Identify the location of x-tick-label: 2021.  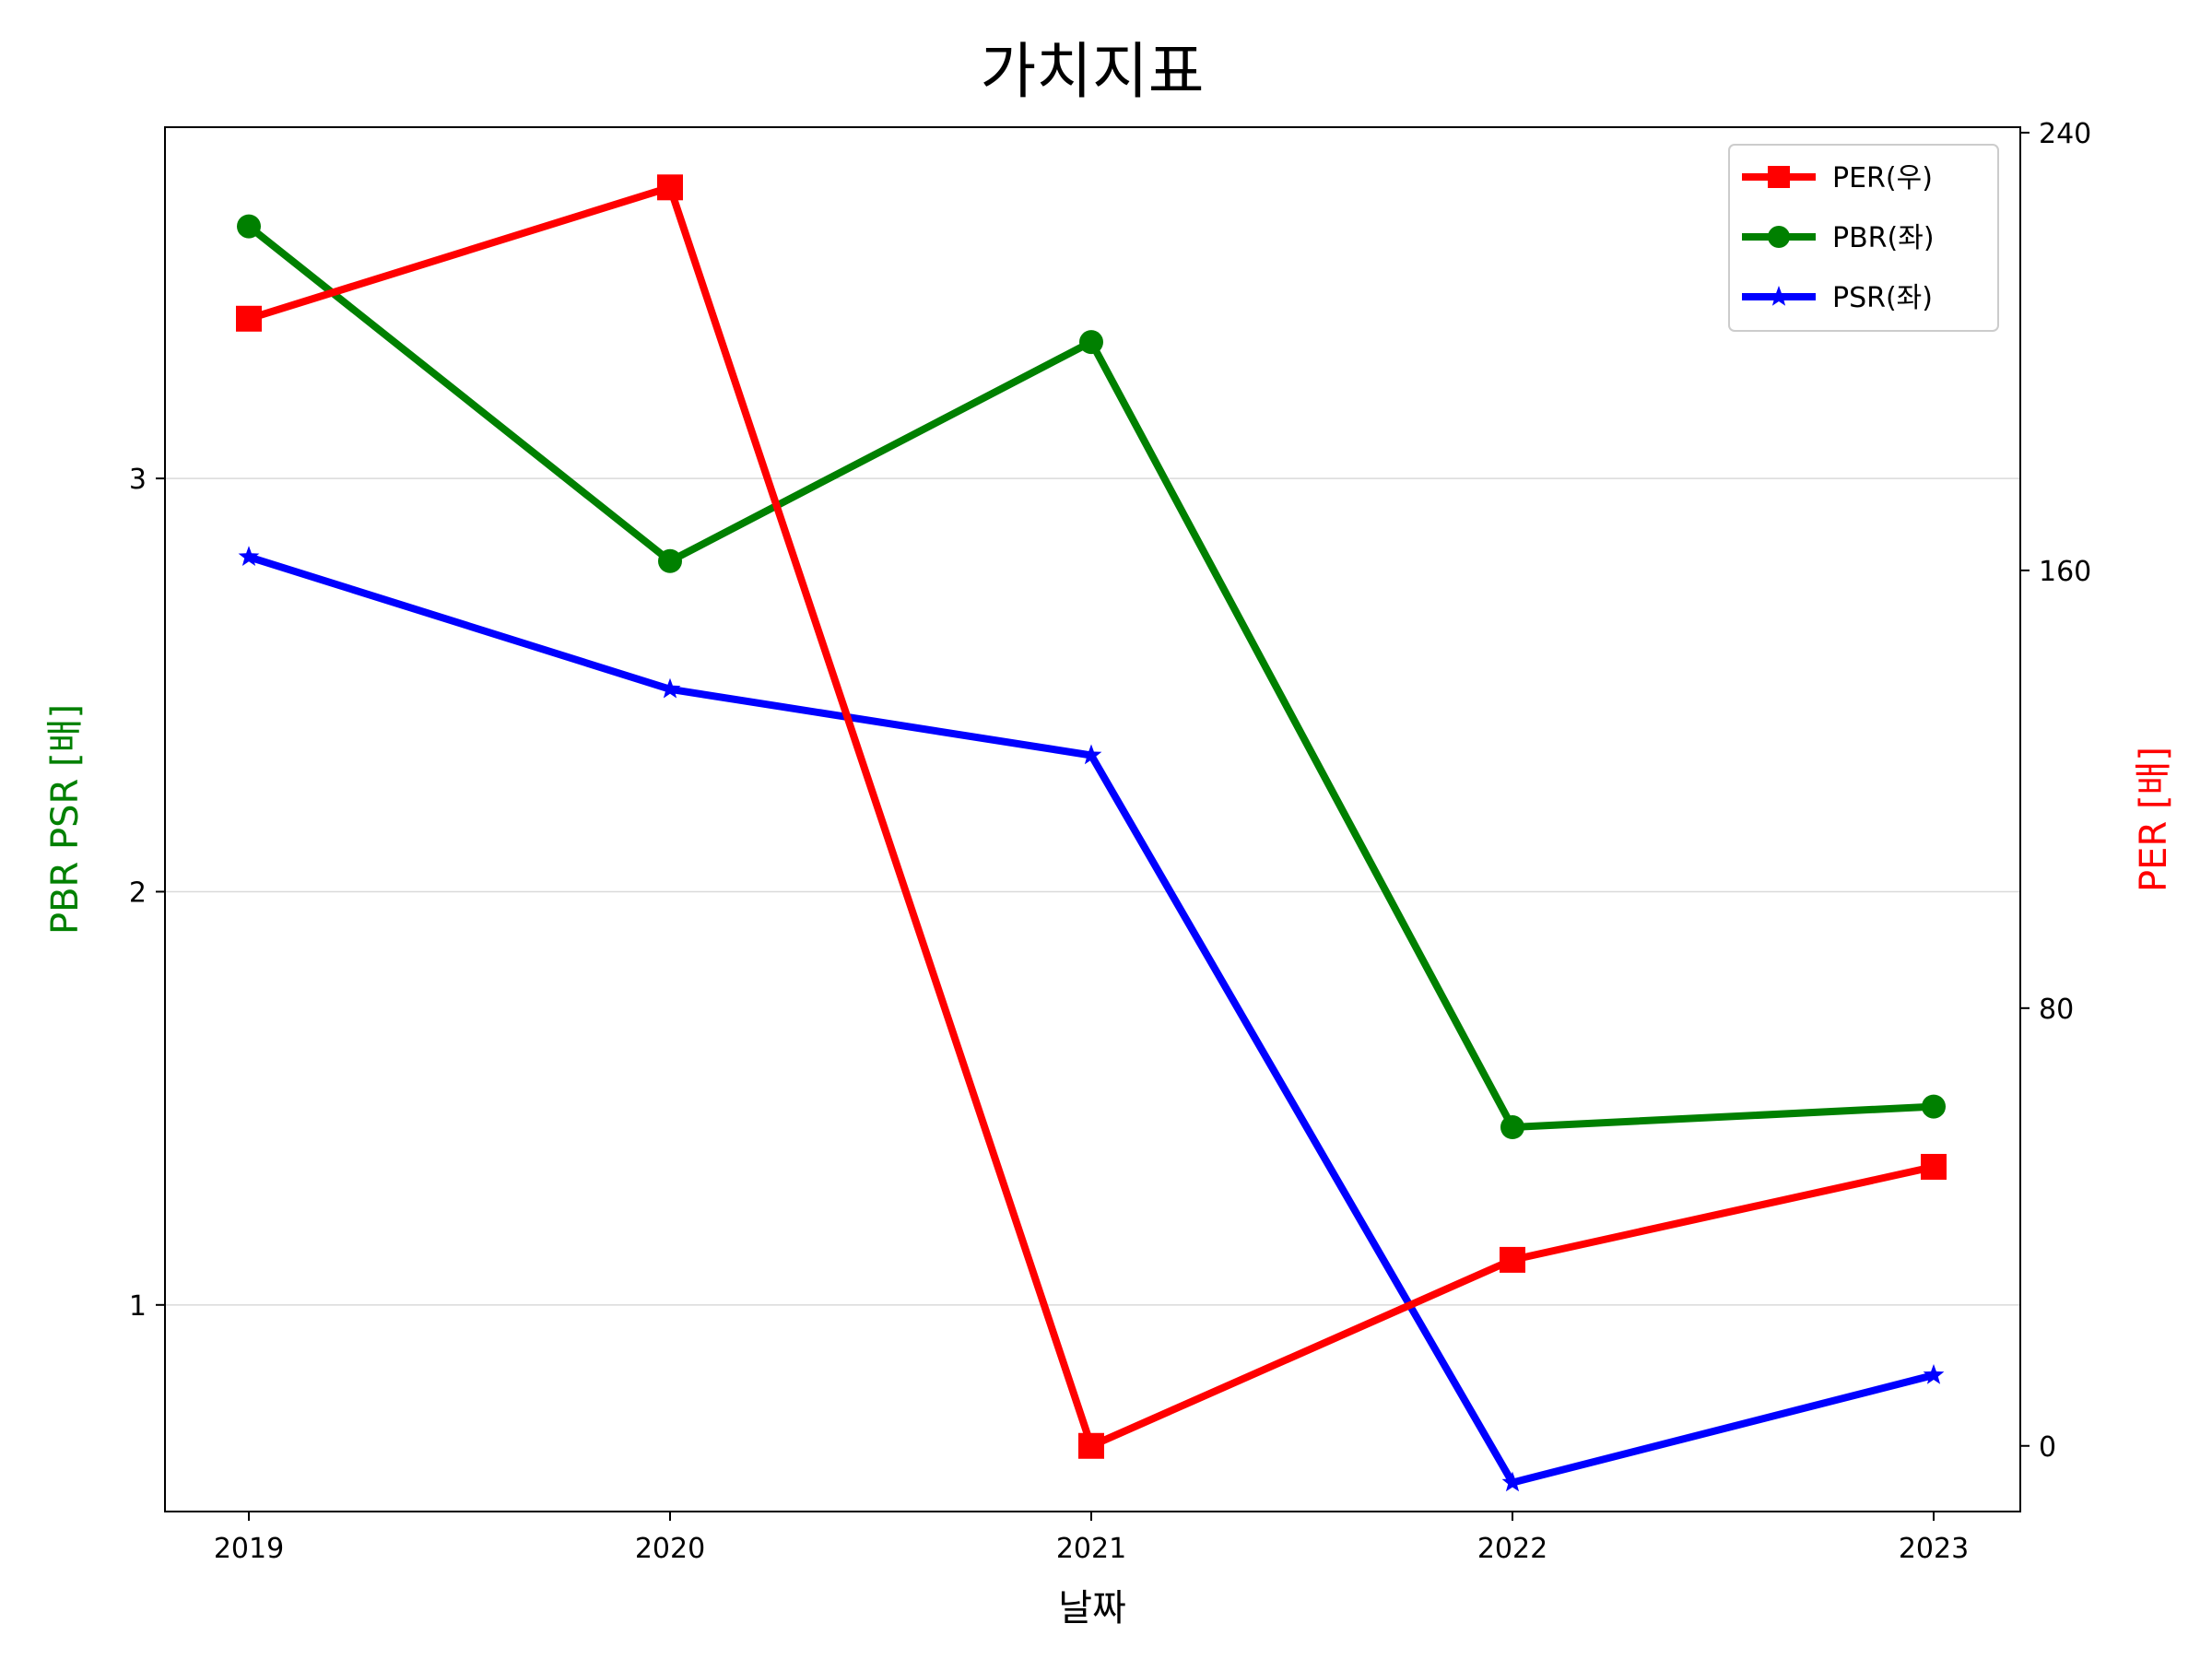
(1091, 1549).